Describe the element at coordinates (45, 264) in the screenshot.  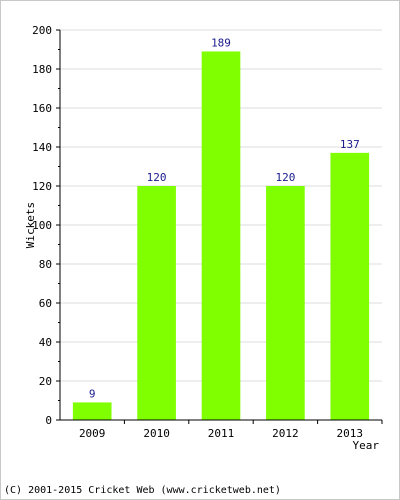
I see `y-tick-label: 80` at that location.